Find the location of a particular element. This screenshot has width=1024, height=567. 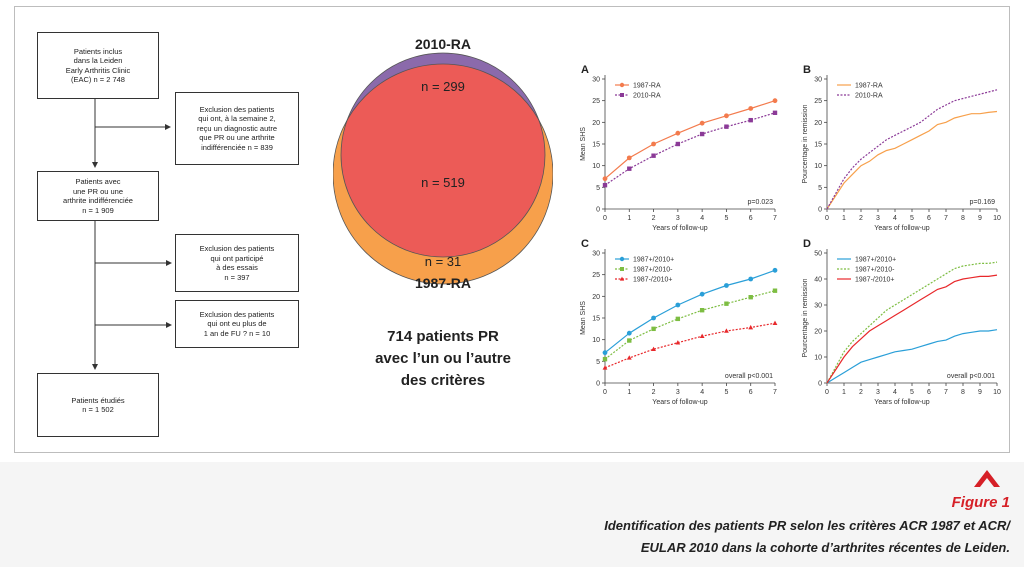

panel-letter: A is located at coordinates (585, 70).